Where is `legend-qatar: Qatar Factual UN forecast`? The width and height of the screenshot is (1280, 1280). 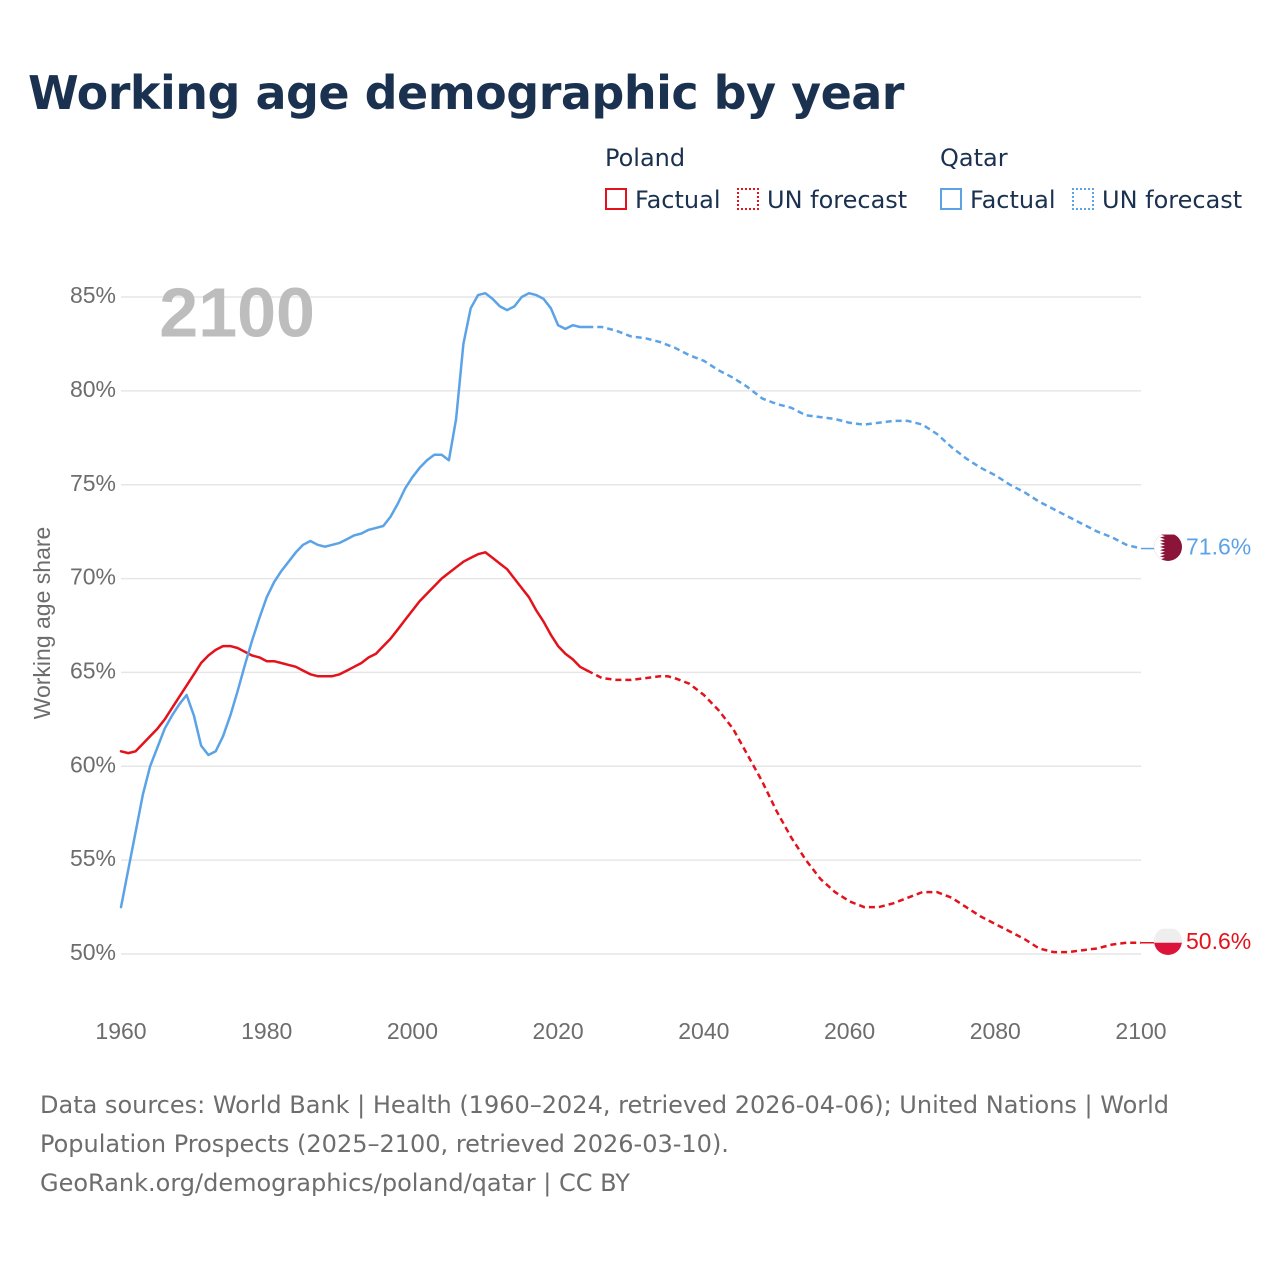
legend-qatar: Qatar Factual UN forecast is located at coordinates (1100, 184).